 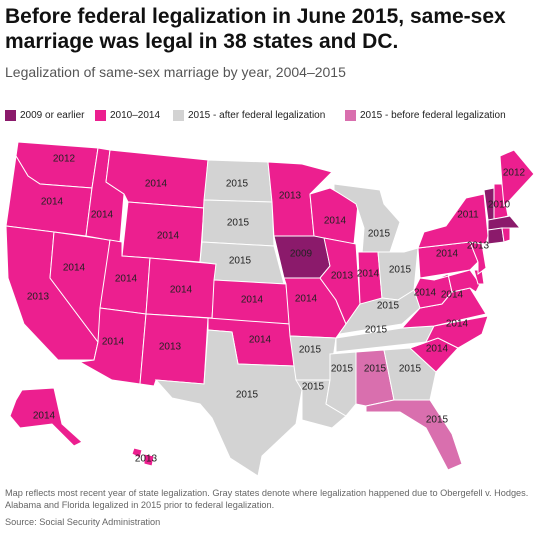 I want to click on label-id: 2014, so click(x=102, y=215).